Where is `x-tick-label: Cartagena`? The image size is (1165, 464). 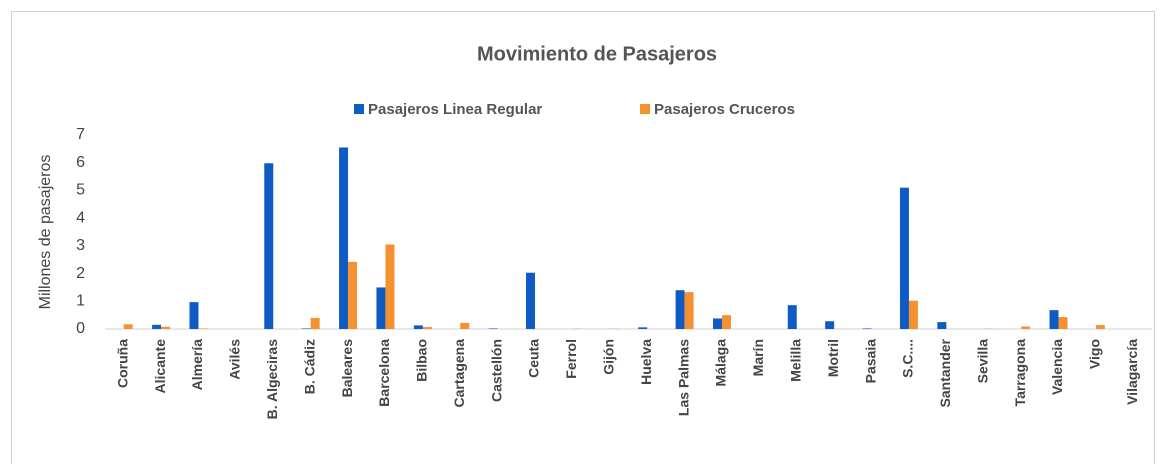
x-tick-label: Cartagena is located at coordinates (459, 373).